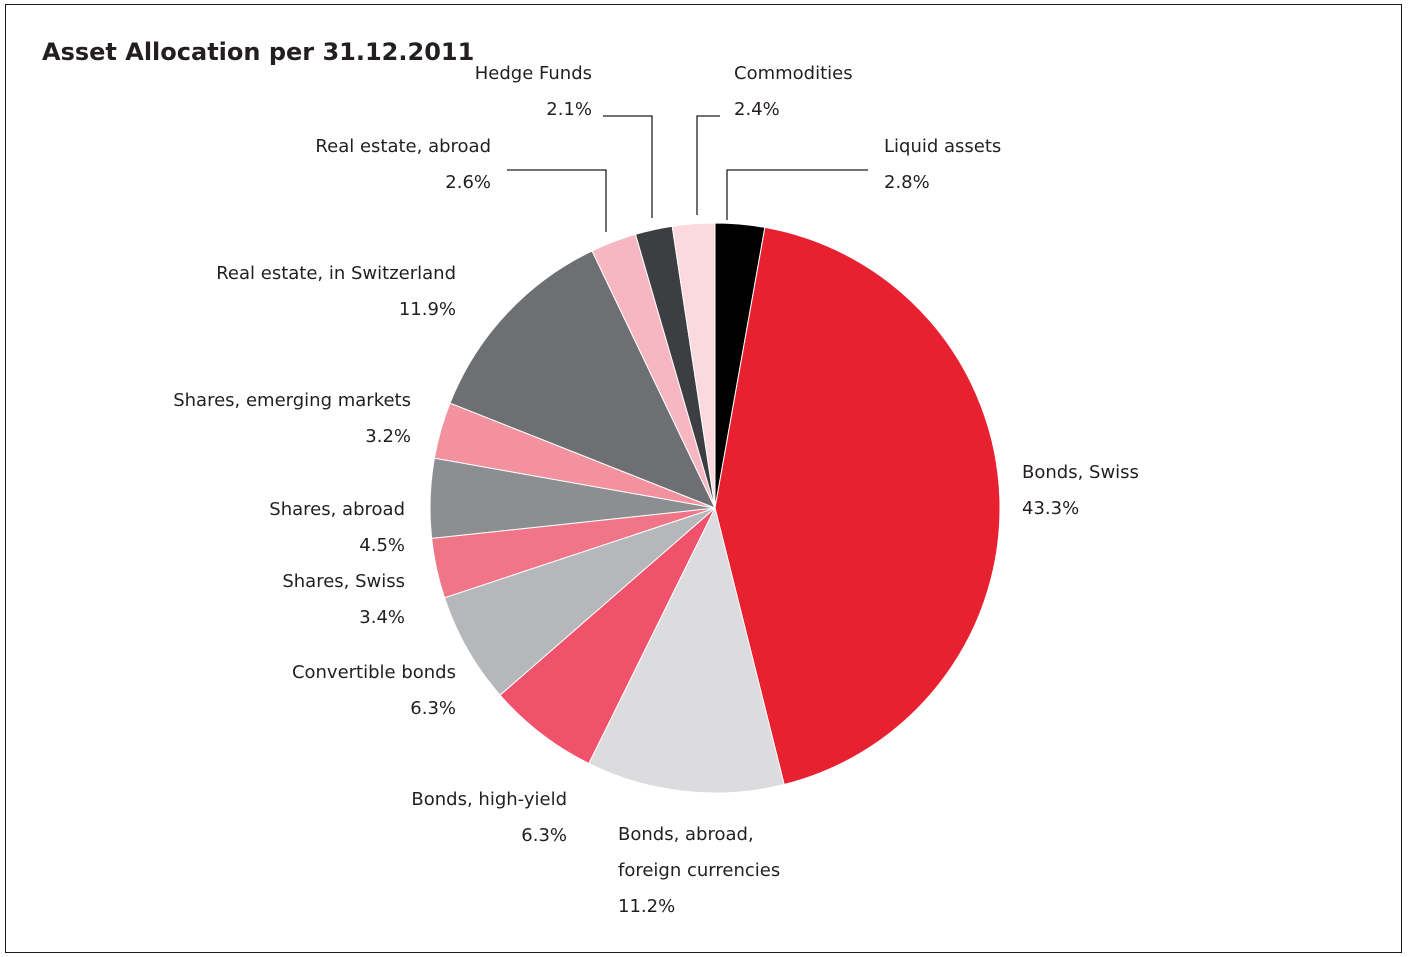 The width and height of the screenshot is (1413, 957). I want to click on slice-real-estate-in-switzerland, so click(583, 379).